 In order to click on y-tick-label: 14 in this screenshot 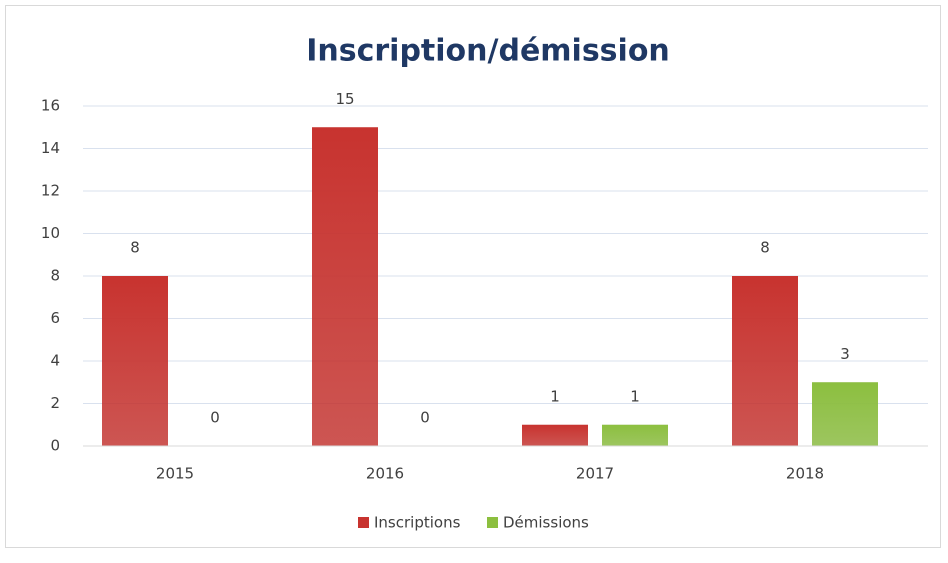, I will do `click(50, 148)`.